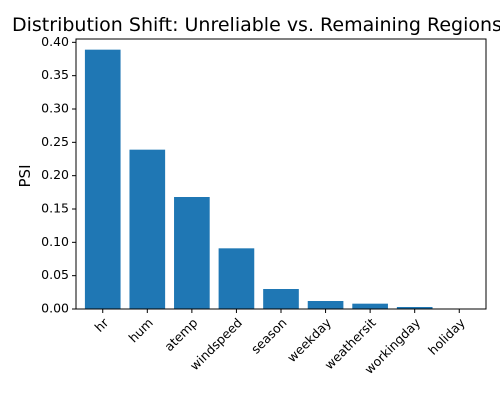  I want to click on x-tick-label-hr: hr, so click(101, 324).